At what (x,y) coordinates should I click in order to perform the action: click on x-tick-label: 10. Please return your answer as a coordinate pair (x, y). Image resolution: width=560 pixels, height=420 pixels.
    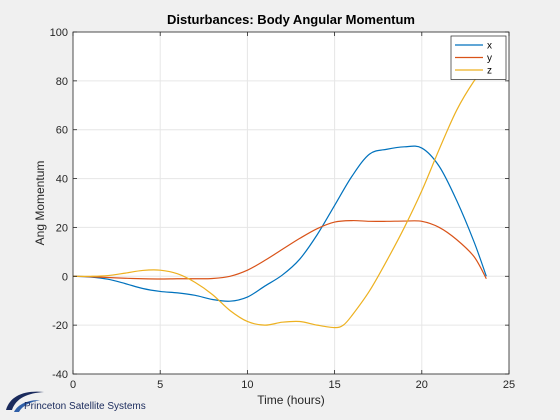
    Looking at the image, I should click on (247, 385).